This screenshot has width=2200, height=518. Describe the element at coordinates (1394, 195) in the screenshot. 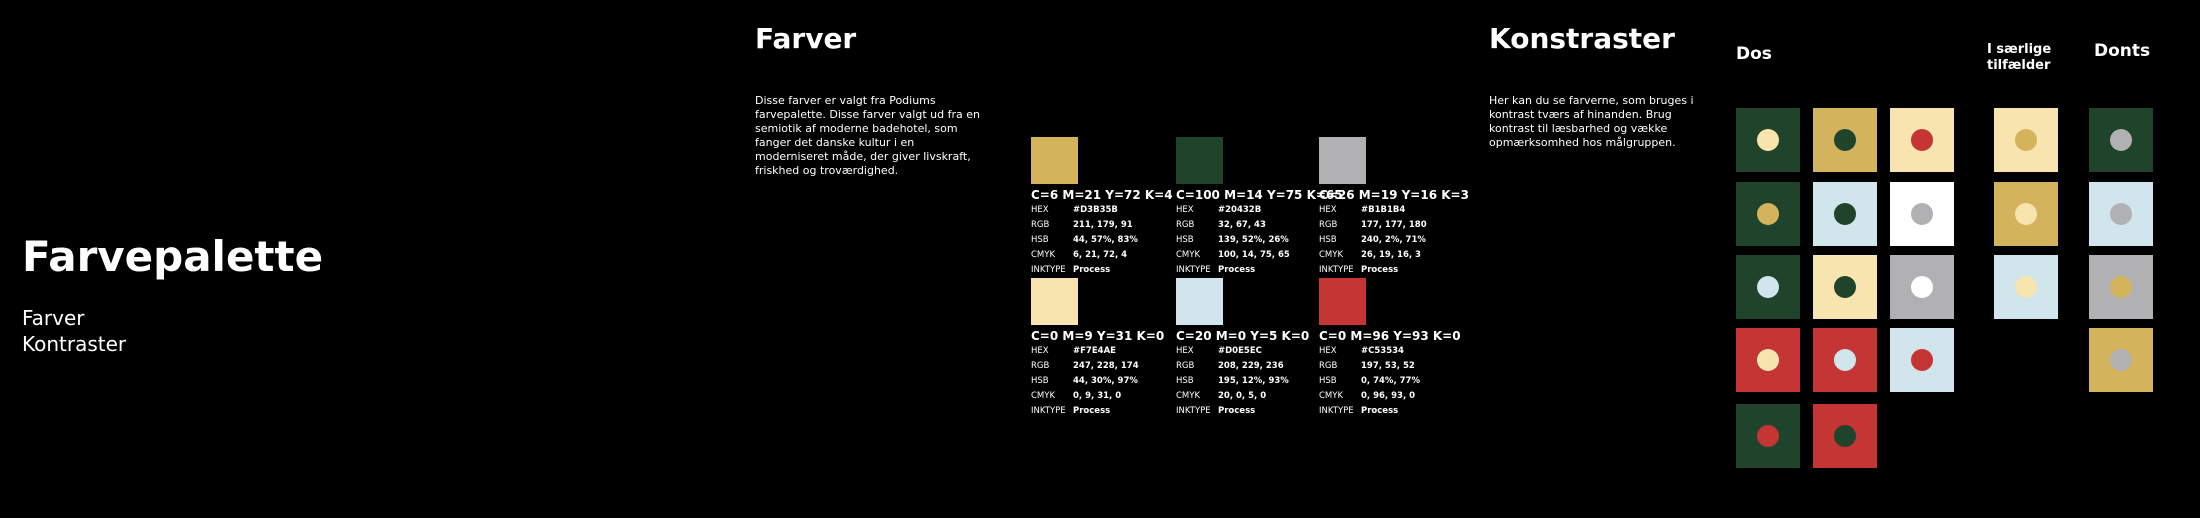

I see `cmyk-label: C=26 M=19 Y=16 K=3` at that location.